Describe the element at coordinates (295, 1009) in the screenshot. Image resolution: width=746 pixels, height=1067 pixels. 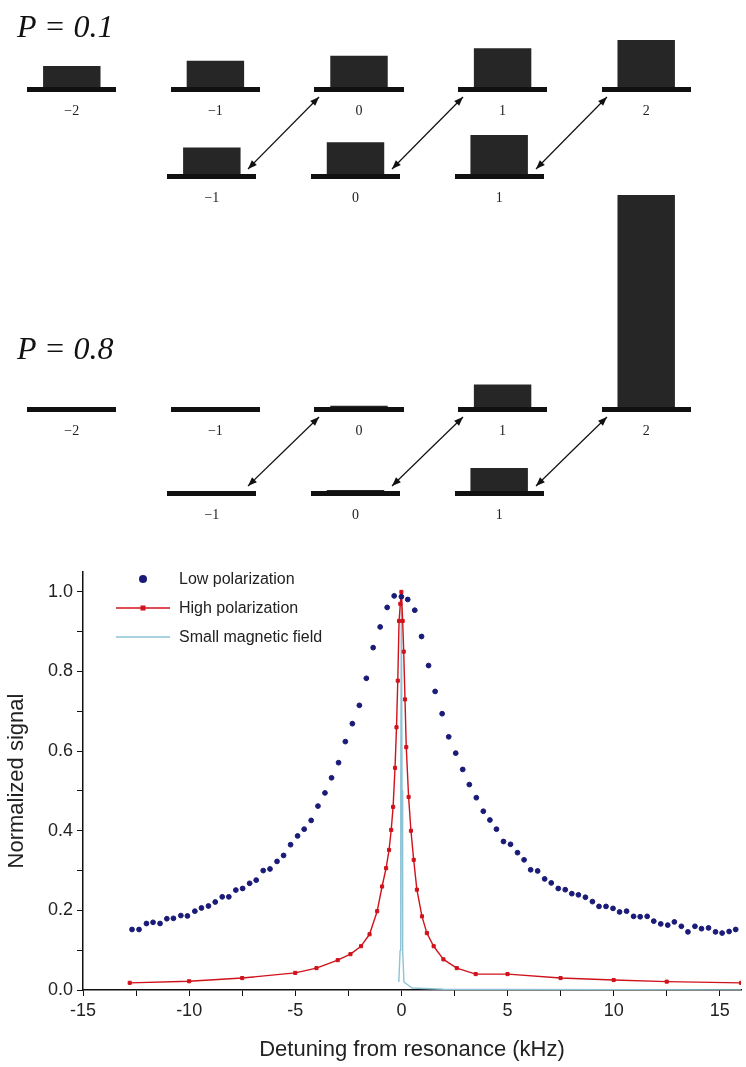
I see `x-tick-label: -5` at that location.